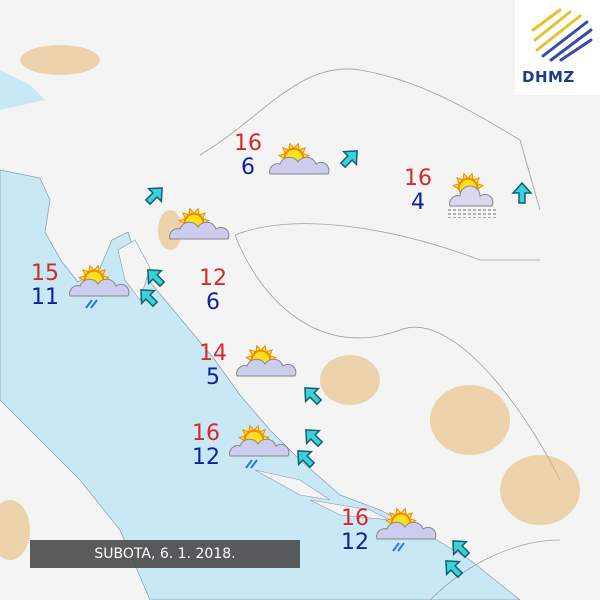 The width and height of the screenshot is (600, 600). I want to click on date-label: SUBOTA, 6. 1. 2018., so click(165, 554).